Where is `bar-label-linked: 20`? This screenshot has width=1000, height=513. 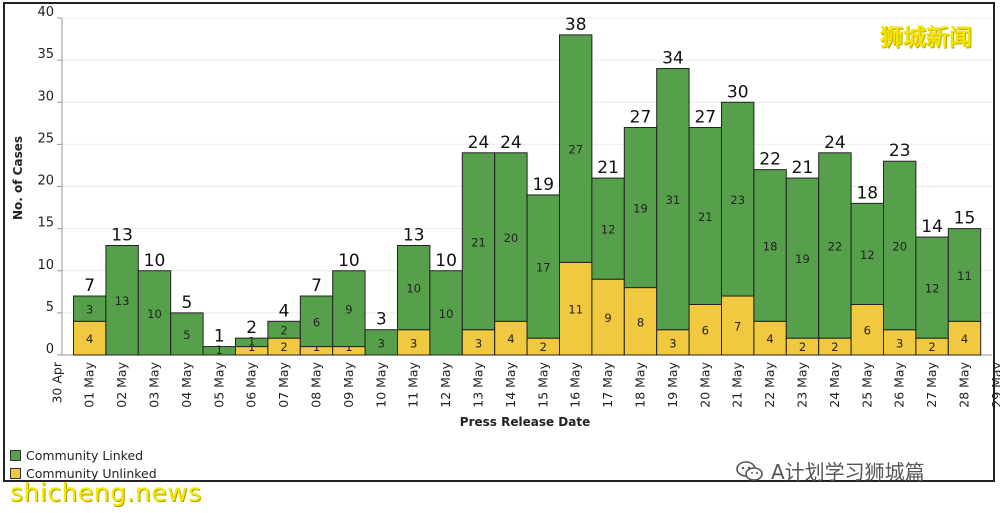
bar-label-linked: 20 is located at coordinates (899, 246).